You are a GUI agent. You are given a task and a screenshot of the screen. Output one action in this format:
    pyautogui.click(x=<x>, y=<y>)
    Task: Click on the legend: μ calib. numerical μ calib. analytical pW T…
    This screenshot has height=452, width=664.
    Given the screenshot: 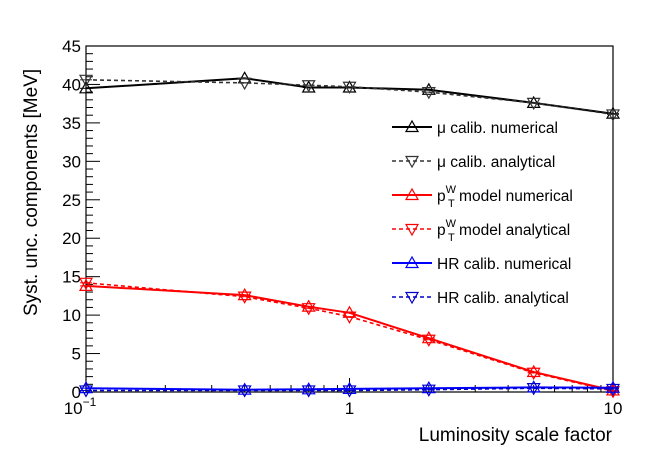 What is the action you would take?
    pyautogui.click(x=482, y=213)
    